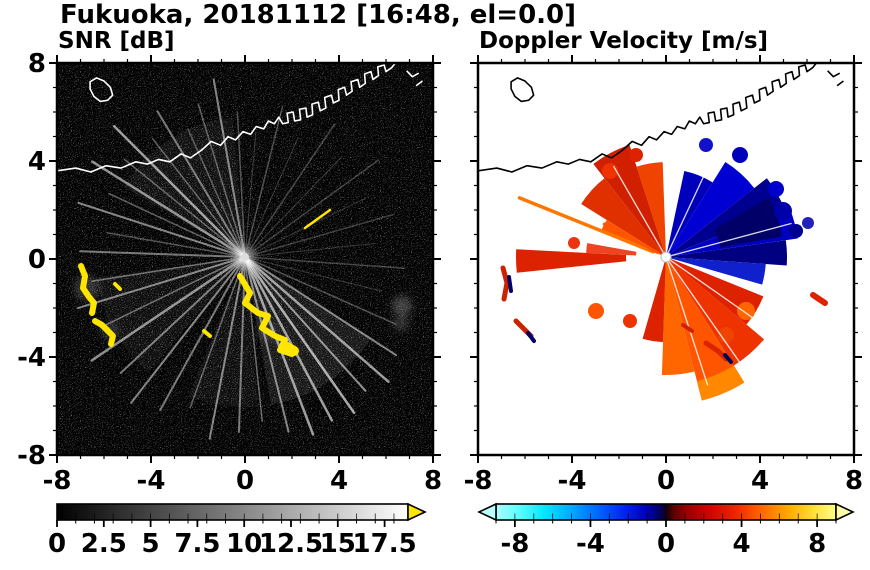 Image resolution: width=870 pixels, height=570 pixels. What do you see at coordinates (197, 544) in the screenshot?
I see `svg-text: 7.5` at bounding box center [197, 544].